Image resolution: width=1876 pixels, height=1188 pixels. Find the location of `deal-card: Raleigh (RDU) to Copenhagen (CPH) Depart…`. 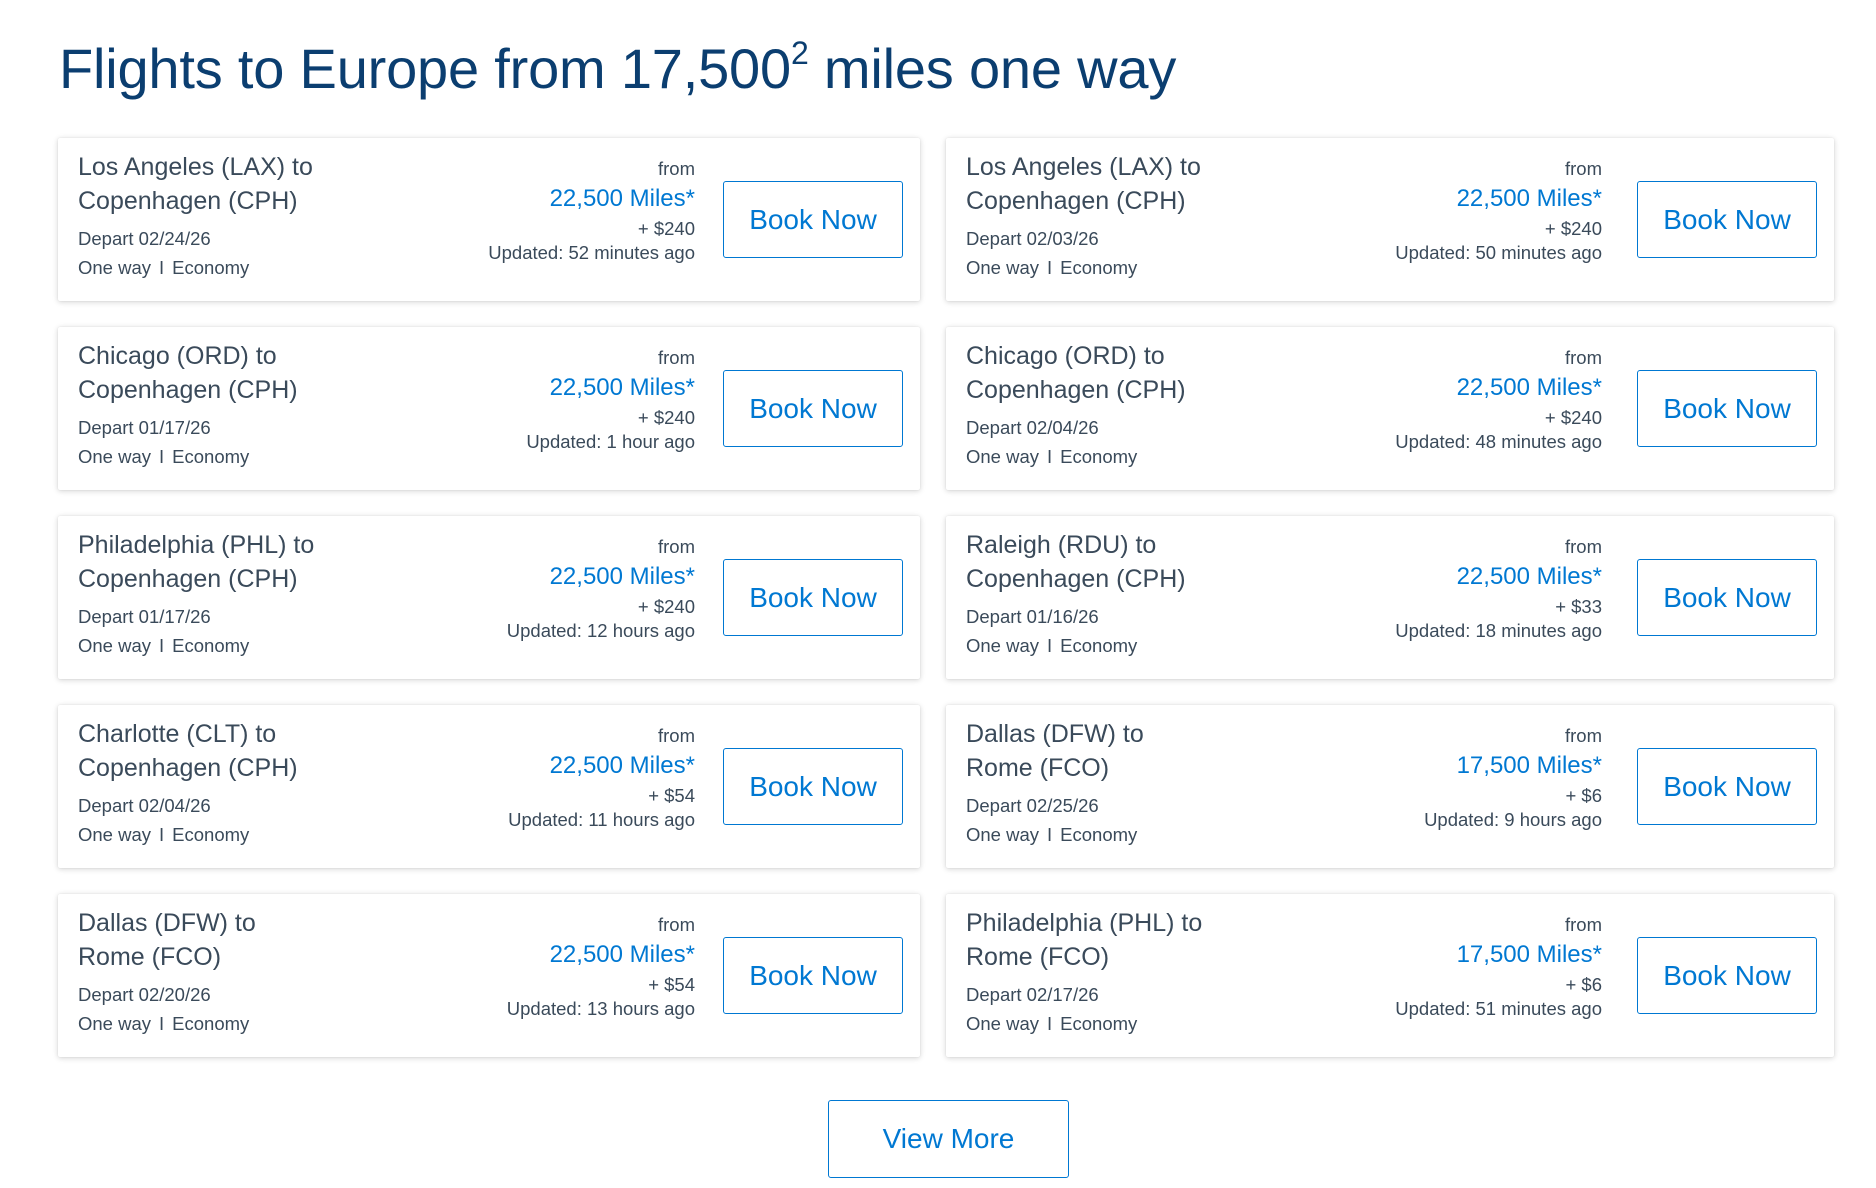

deal-card: Raleigh (RDU) to Copenhagen (CPH) Depart… is located at coordinates (1390, 597).